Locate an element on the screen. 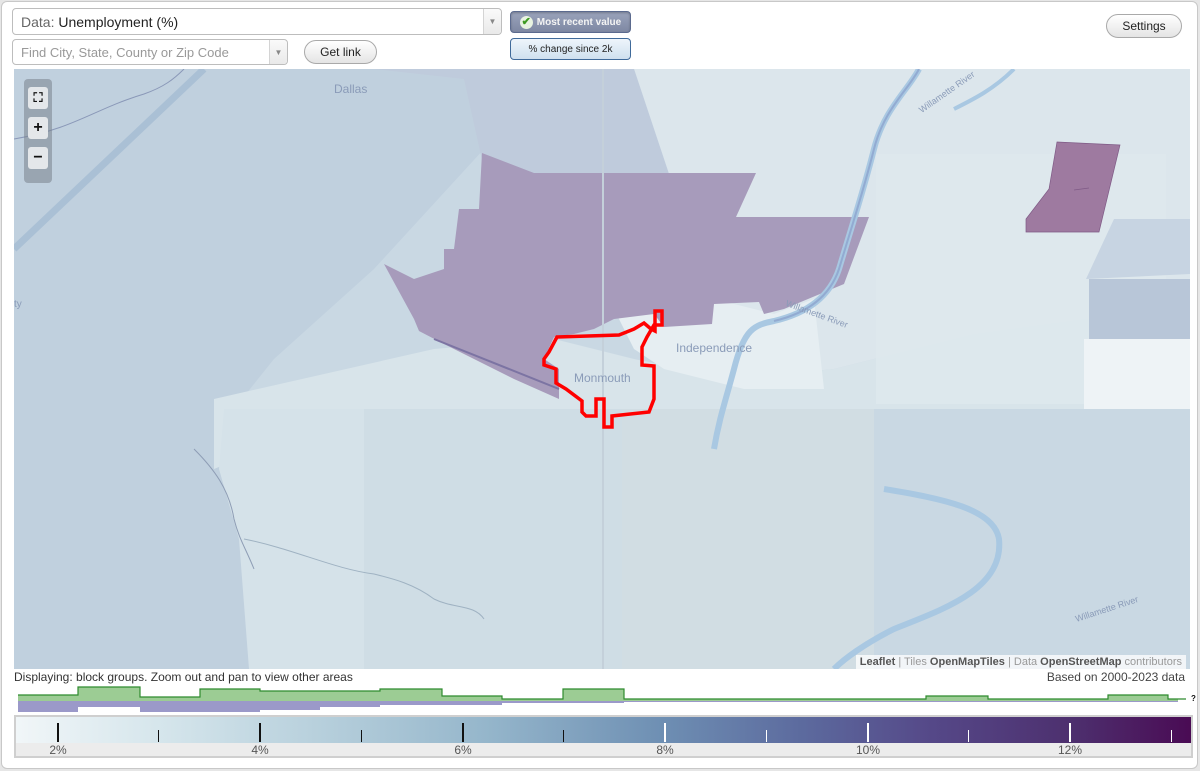  color-scale-legend: 2% 4% 6% 8% 10% 12% is located at coordinates (603, 736).